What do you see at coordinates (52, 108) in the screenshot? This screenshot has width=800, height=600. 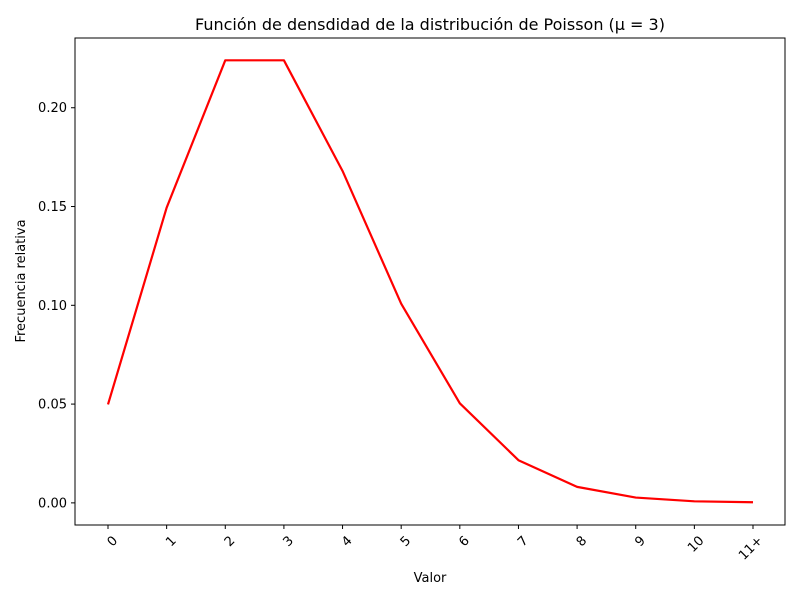 I see `y-tick-label: 0.20` at bounding box center [52, 108].